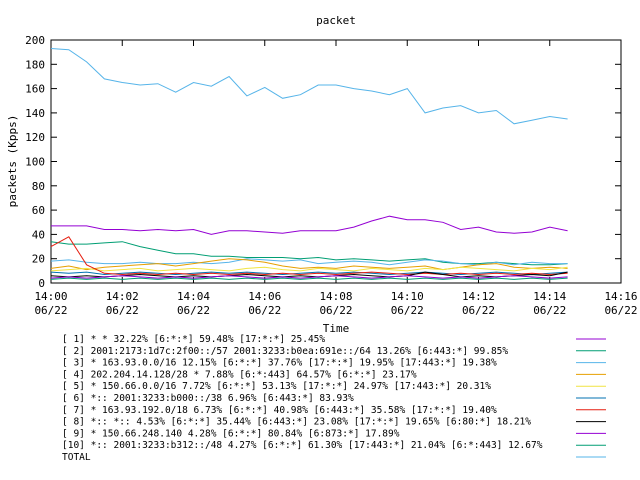 The height and width of the screenshot is (480, 640). What do you see at coordinates (38, 259) in the screenshot?
I see `y-tick-label: 20` at bounding box center [38, 259].